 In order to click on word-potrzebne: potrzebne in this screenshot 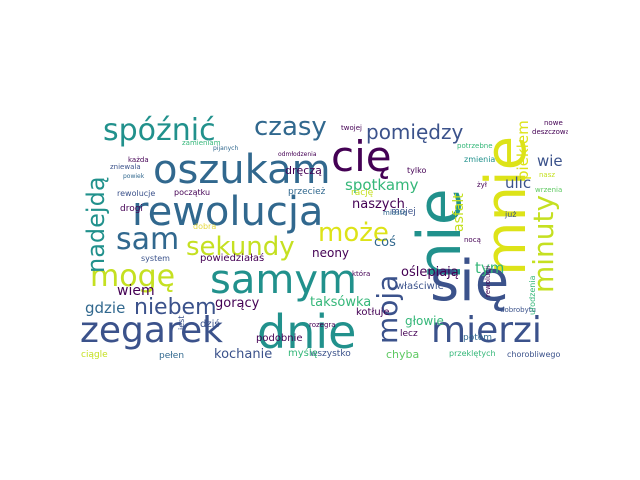, I will do `click(475, 146)`.